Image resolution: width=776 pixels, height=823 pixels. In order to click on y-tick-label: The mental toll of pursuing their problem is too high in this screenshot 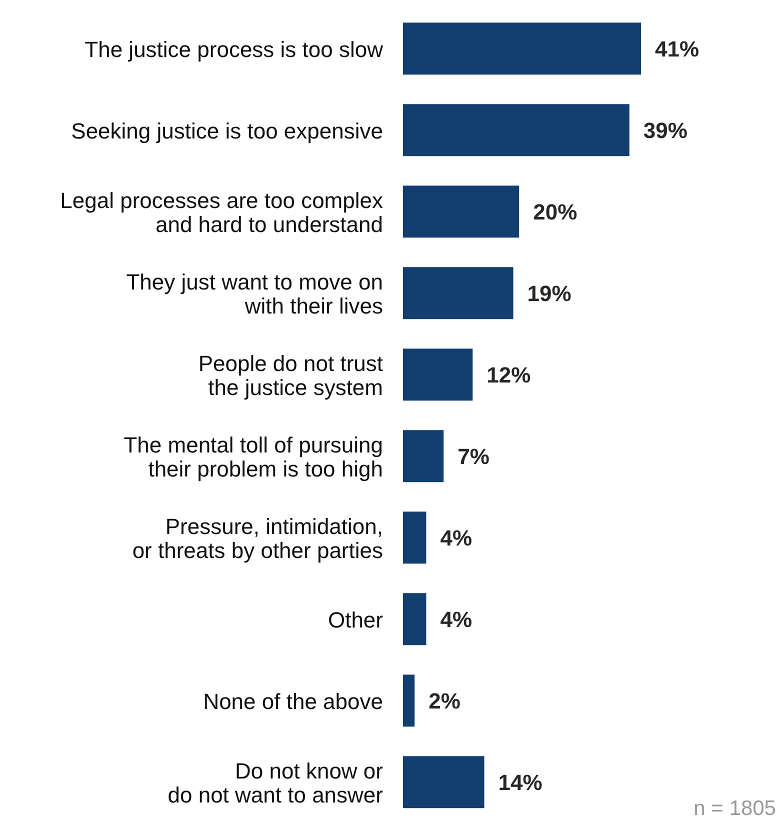, I will do `click(253, 456)`.